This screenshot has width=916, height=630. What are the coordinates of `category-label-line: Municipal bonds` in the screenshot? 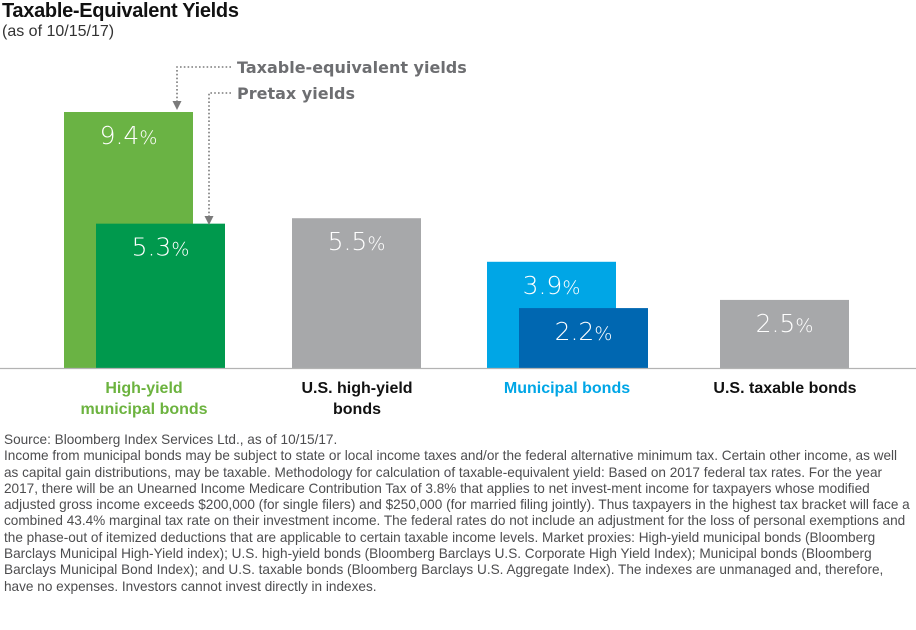 It's located at (567, 388).